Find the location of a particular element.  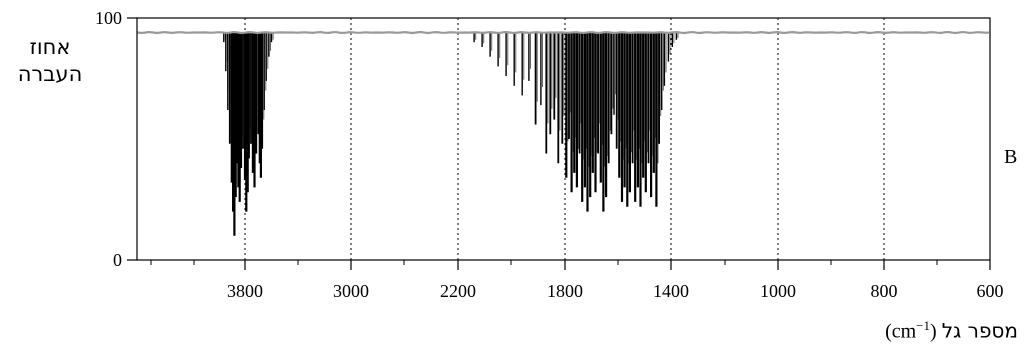

x-tick-label: 1400 is located at coordinates (671, 291).